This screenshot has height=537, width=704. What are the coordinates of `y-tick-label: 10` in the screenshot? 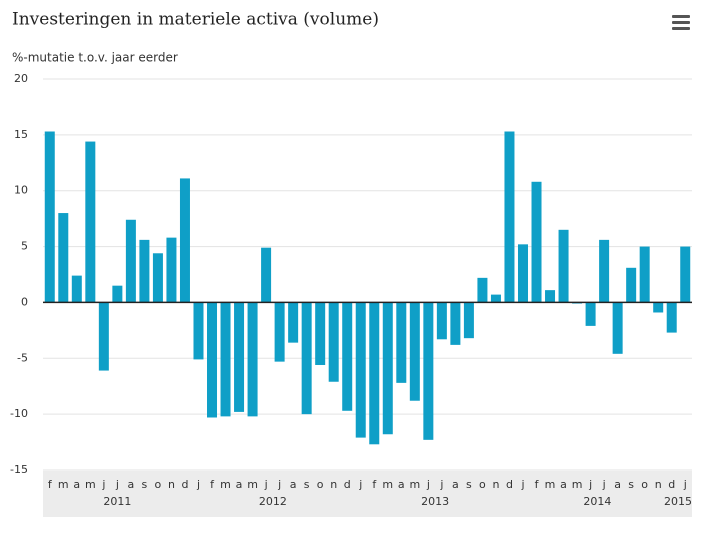 It's located at (21, 190).